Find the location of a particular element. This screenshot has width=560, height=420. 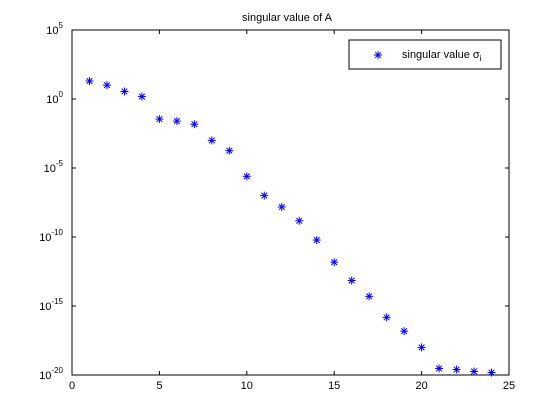

y-tick-exp: -15 is located at coordinates (57, 301).